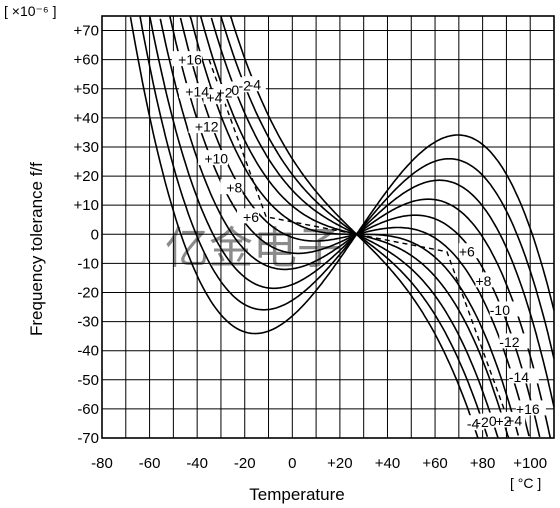 The image size is (560, 508). What do you see at coordinates (88, 322) in the screenshot?
I see `y-tick-label: -30` at bounding box center [88, 322].